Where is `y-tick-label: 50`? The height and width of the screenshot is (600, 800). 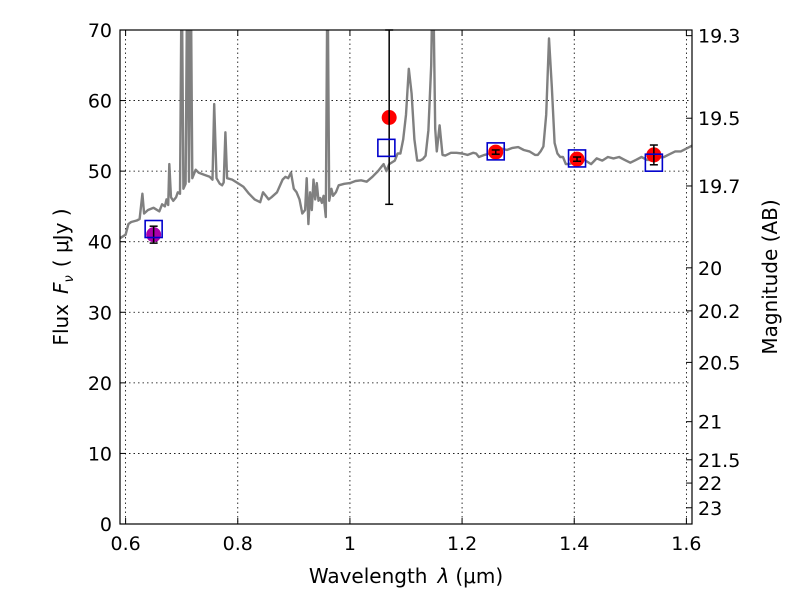
y-tick-label: 50 is located at coordinates (100, 172).